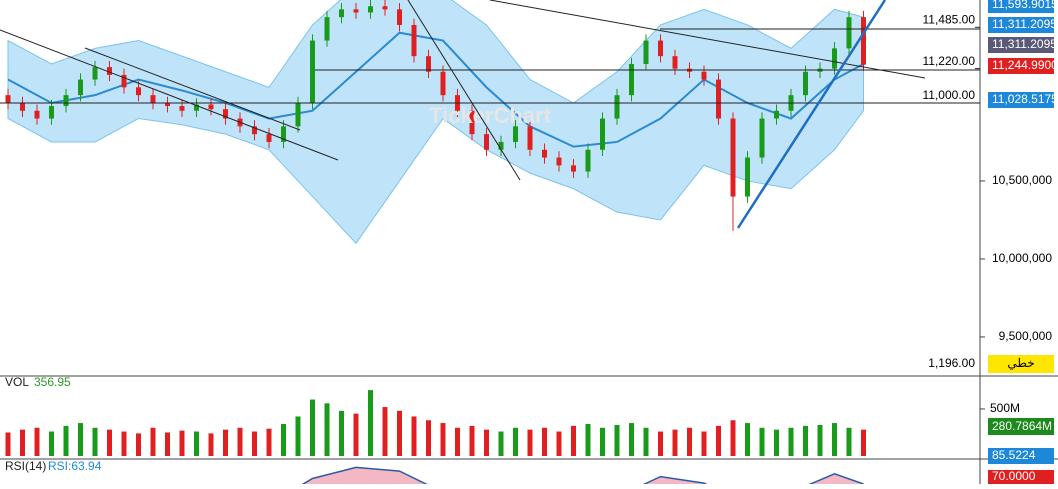  What do you see at coordinates (949, 61) in the screenshot?
I see `level-label: 11,220.00` at bounding box center [949, 61].